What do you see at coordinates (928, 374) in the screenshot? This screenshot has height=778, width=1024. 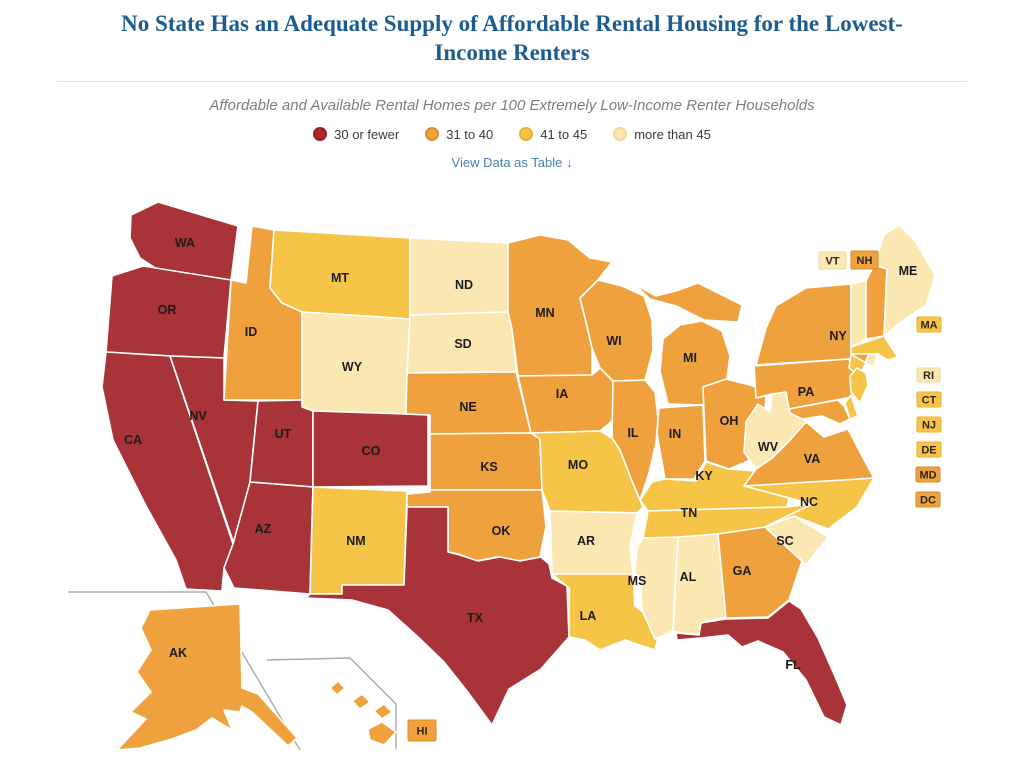 I see `state-box-RI` at bounding box center [928, 374].